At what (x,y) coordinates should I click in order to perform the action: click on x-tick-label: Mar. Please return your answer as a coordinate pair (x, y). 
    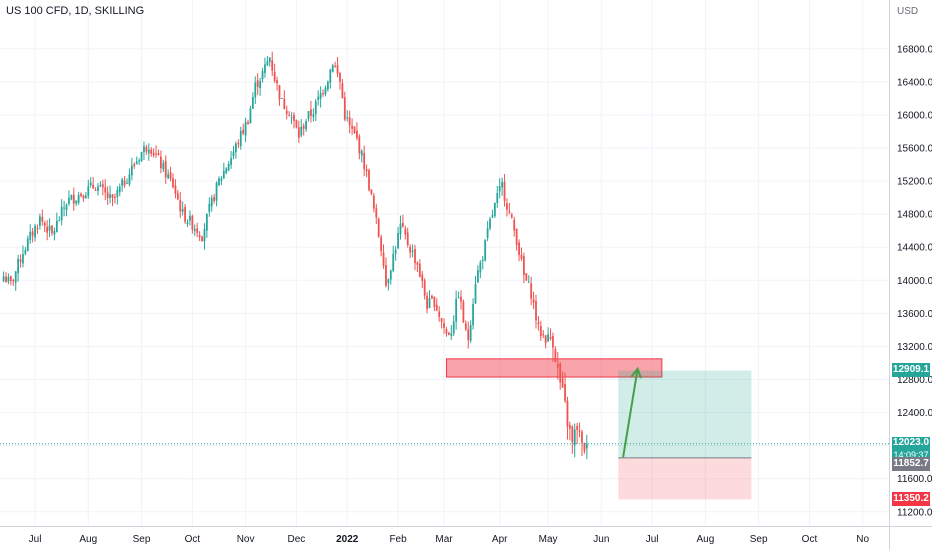
    Looking at the image, I should click on (444, 539).